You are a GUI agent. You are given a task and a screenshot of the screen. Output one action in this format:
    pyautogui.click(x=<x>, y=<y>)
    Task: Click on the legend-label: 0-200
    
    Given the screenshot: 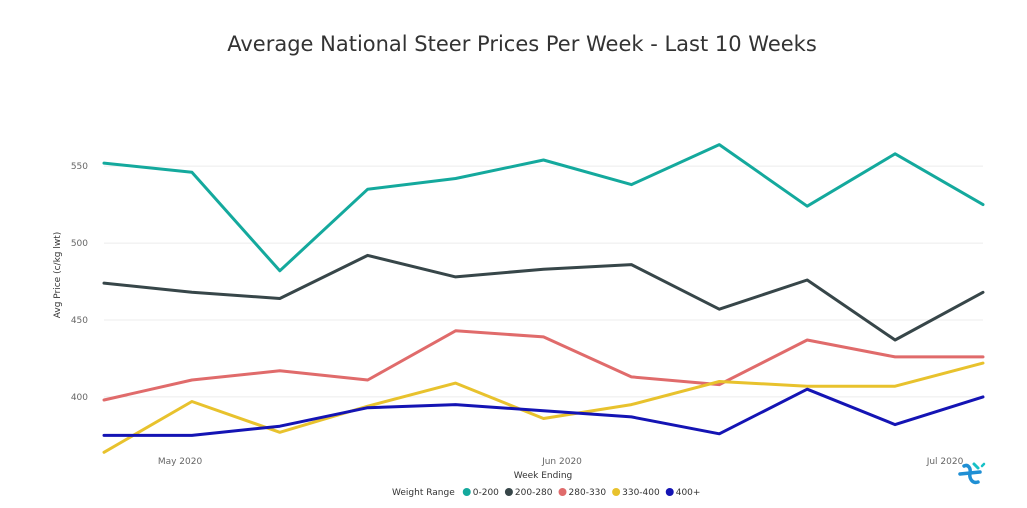 What is the action you would take?
    pyautogui.click(x=486, y=493)
    